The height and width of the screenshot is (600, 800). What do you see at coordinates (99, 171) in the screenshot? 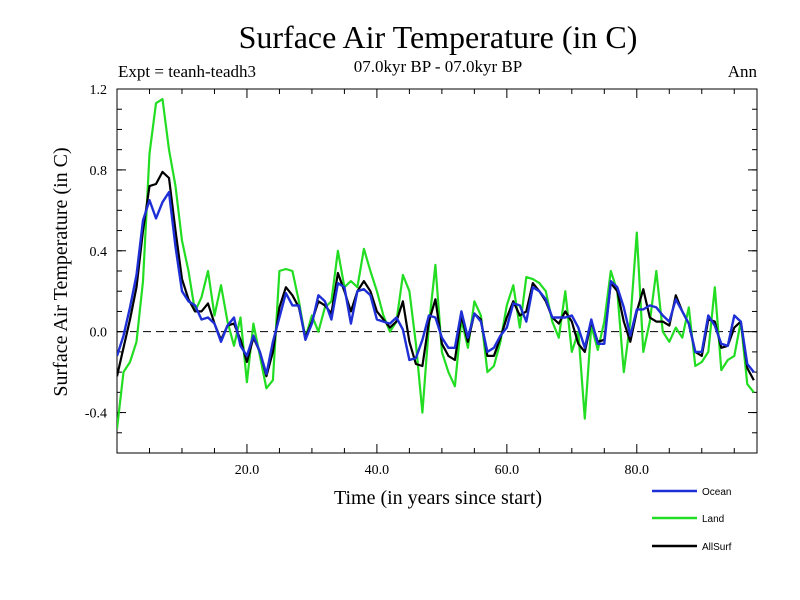
I see `y-tick-label: 0.8` at bounding box center [99, 171].